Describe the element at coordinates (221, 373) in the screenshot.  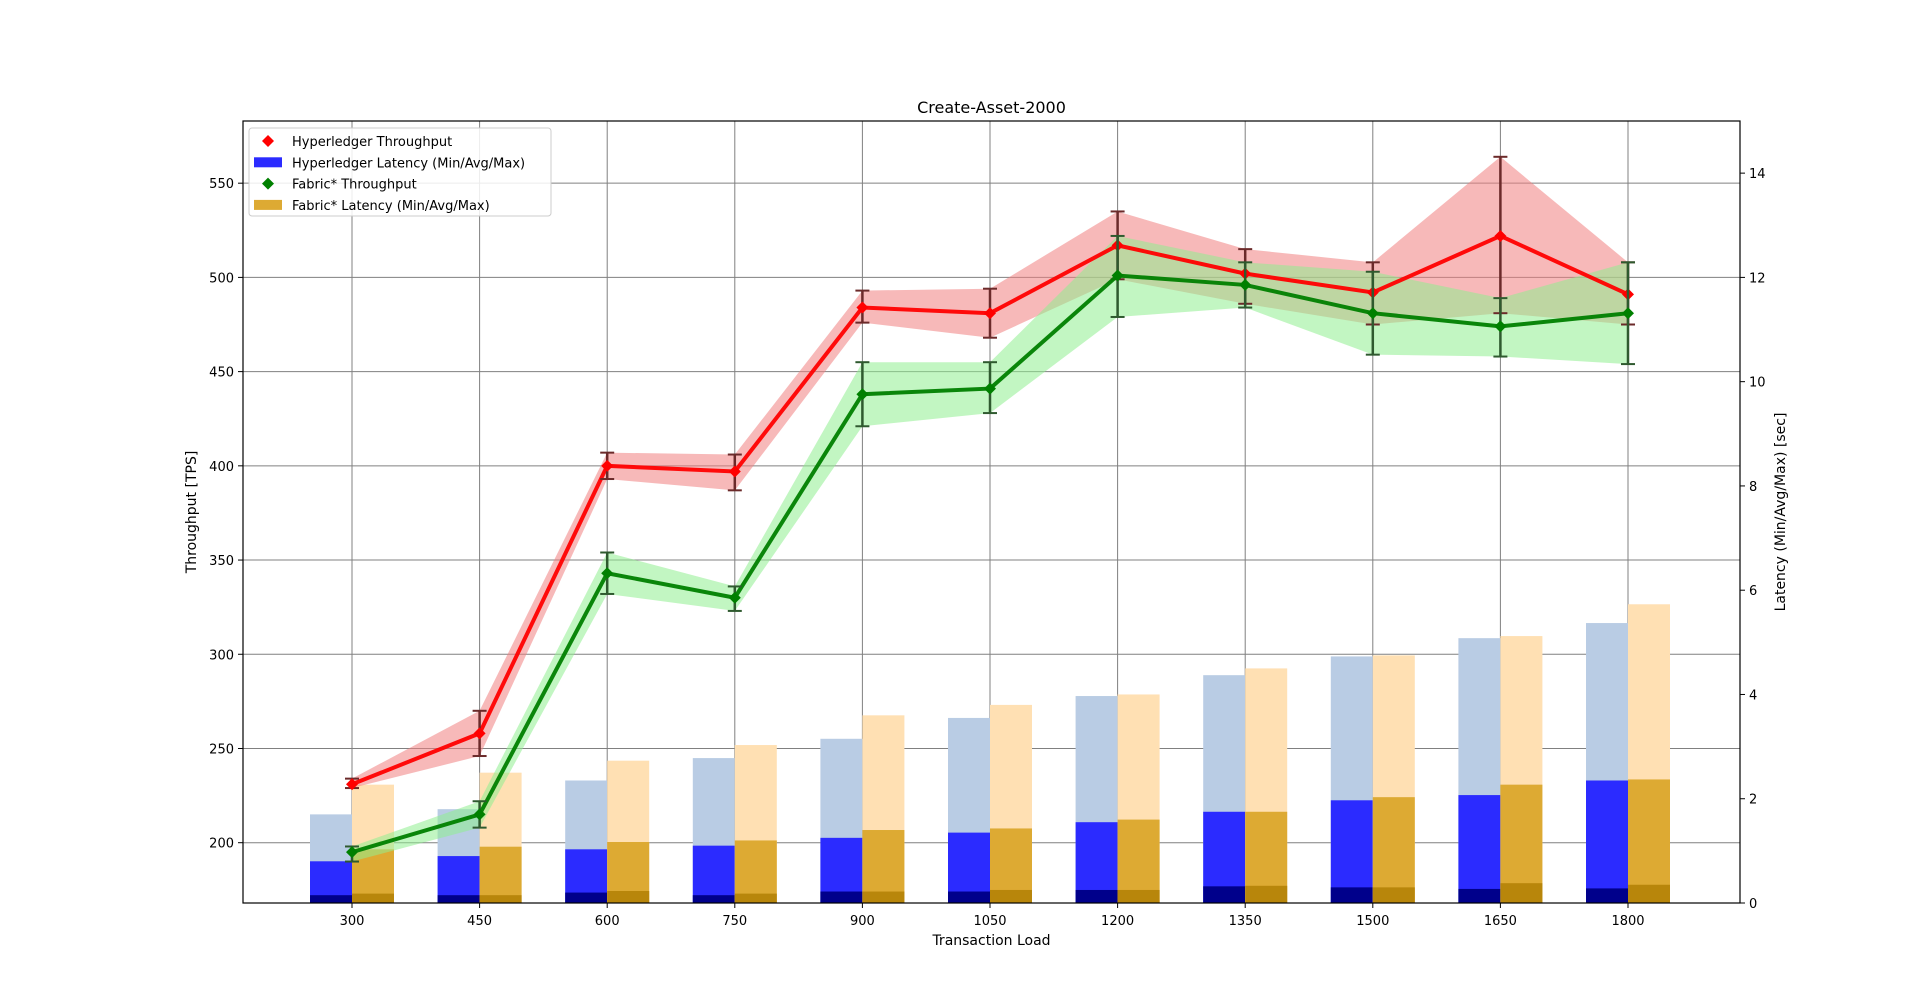
I see `y-tick-label: 450` at that location.